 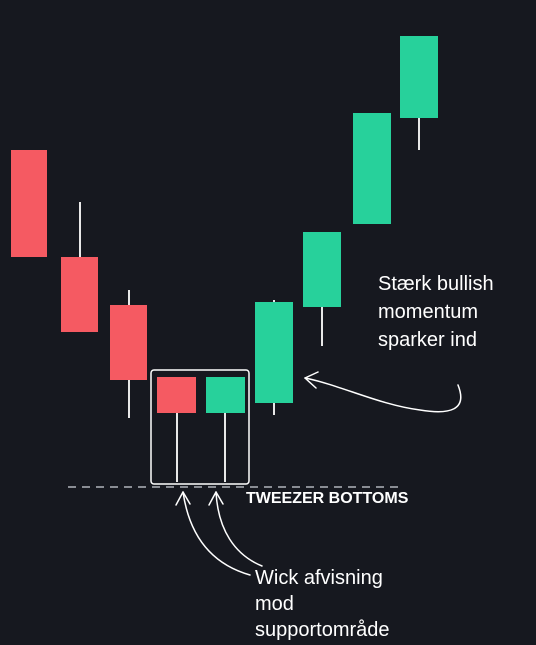 What do you see at coordinates (436, 284) in the screenshot?
I see `note-line: Stærk bullish` at bounding box center [436, 284].